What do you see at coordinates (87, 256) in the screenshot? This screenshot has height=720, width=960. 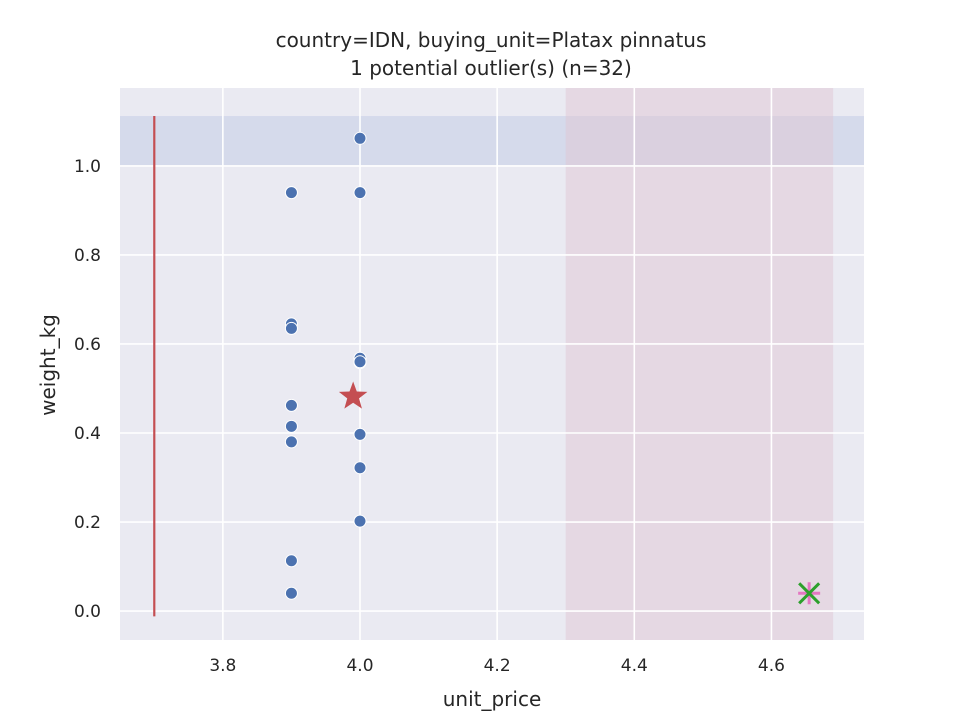 I see `y-tick-label: 0.8` at bounding box center [87, 256].